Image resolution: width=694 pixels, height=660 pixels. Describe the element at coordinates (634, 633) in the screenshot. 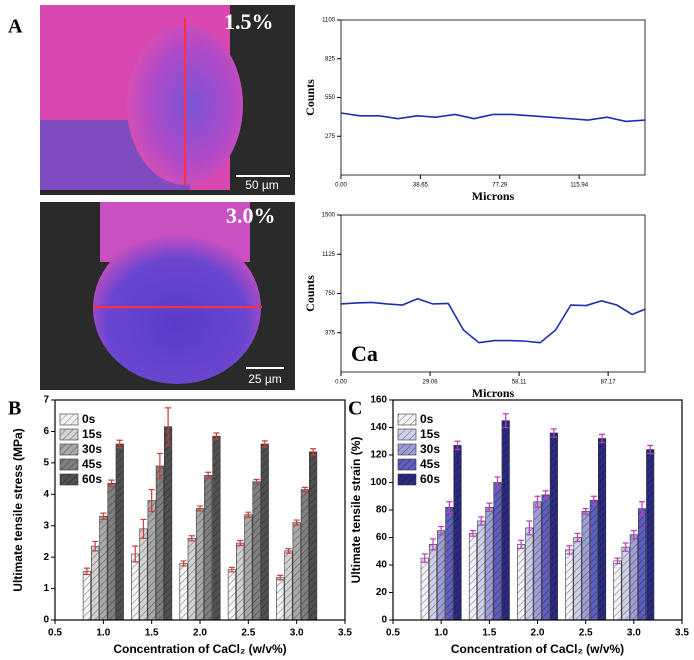

I see `x-tick-label: 3.0` at that location.